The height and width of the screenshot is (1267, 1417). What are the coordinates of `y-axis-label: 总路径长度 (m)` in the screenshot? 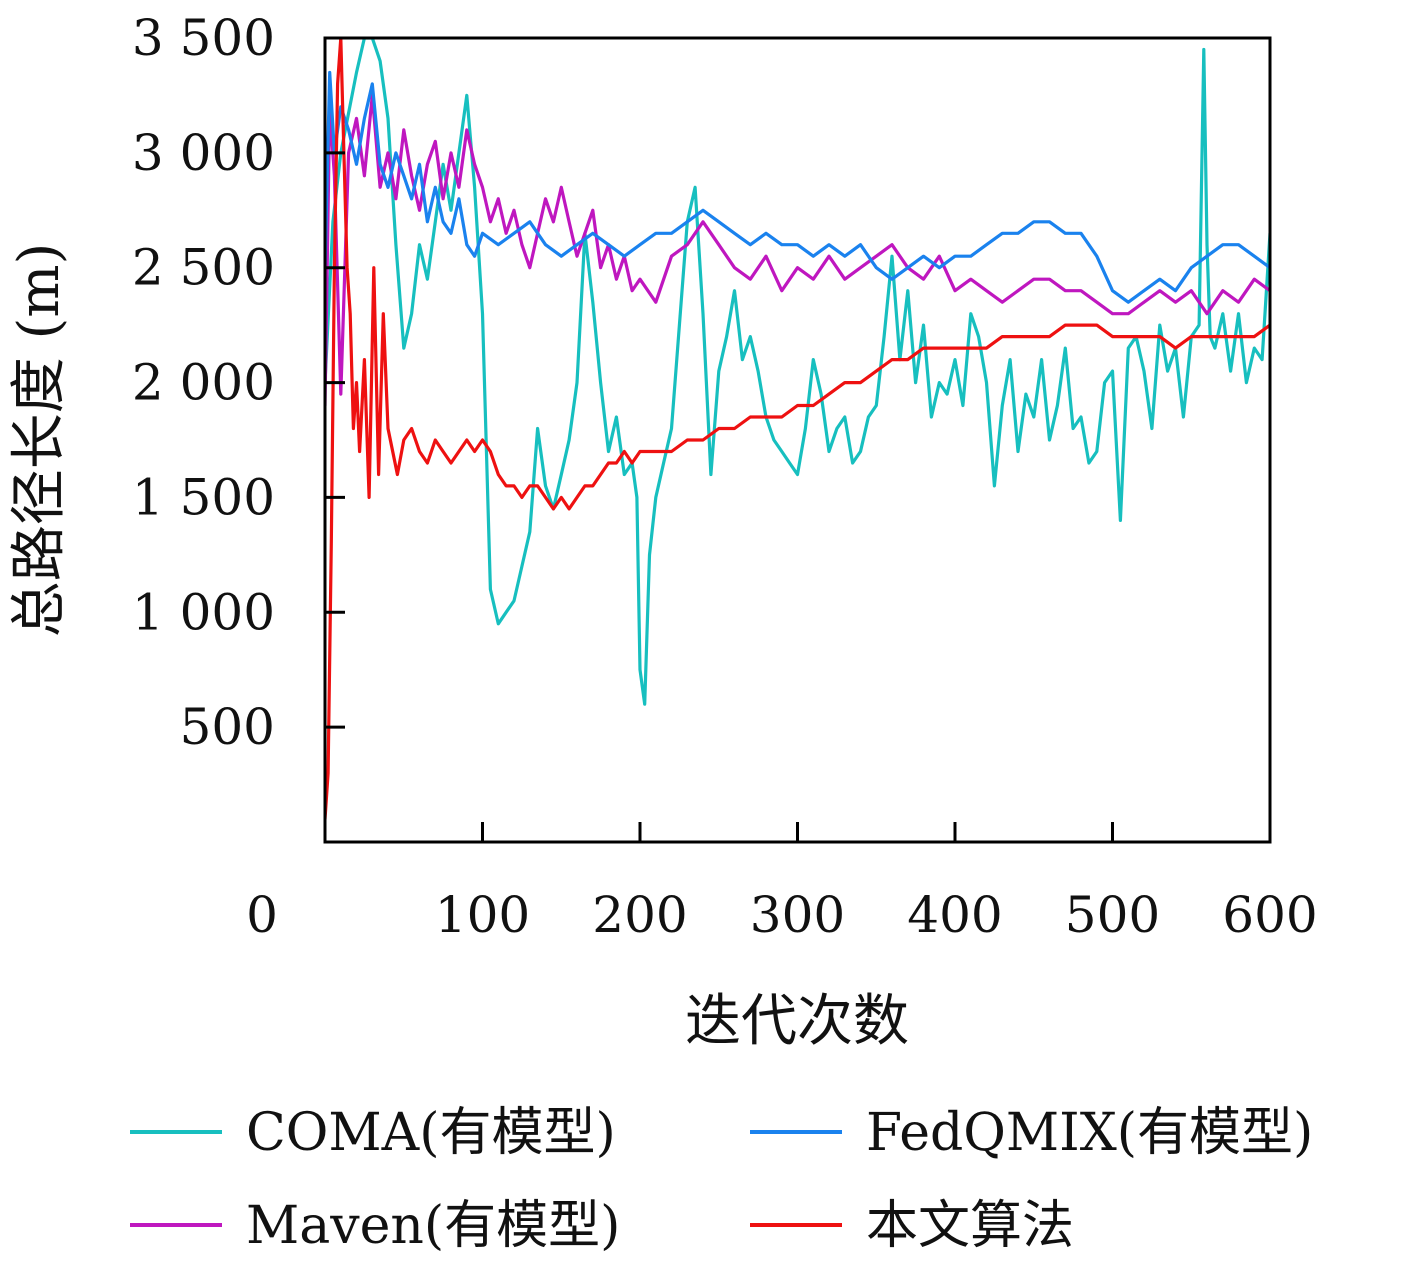 It's located at (39, 440).